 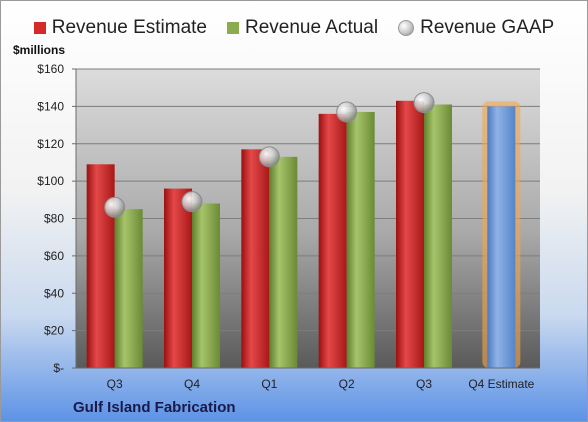 I want to click on x-tick-label: Q4, so click(x=192, y=384).